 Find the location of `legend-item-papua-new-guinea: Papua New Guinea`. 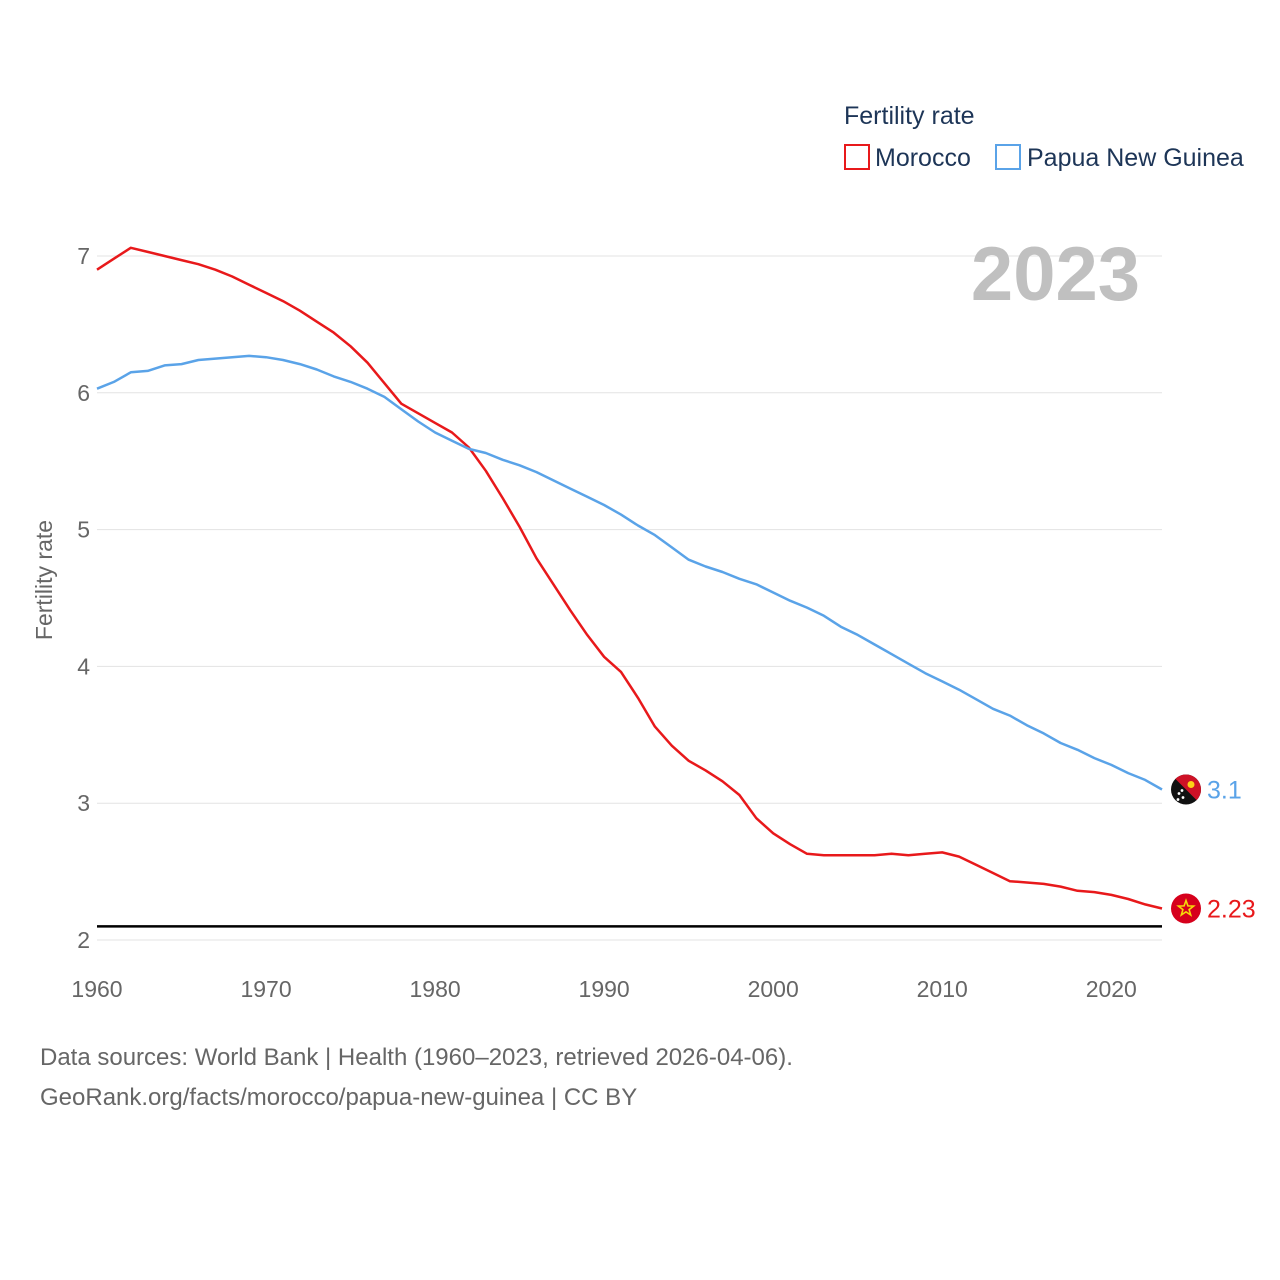

legend-item-papua-new-guinea: Papua New Guinea is located at coordinates (1119, 158).